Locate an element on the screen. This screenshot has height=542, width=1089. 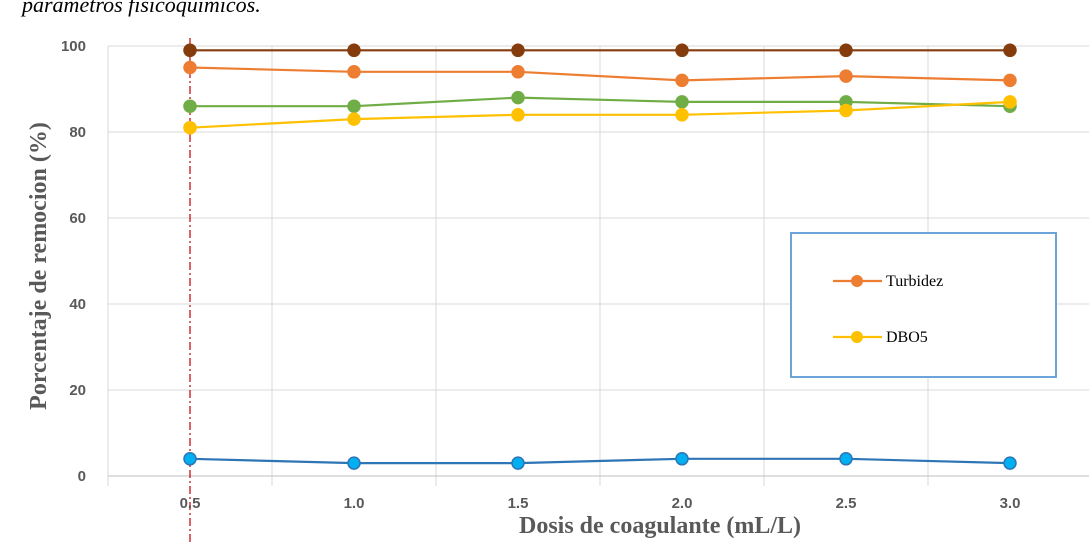
legend-item: Turbidez is located at coordinates (888, 281).